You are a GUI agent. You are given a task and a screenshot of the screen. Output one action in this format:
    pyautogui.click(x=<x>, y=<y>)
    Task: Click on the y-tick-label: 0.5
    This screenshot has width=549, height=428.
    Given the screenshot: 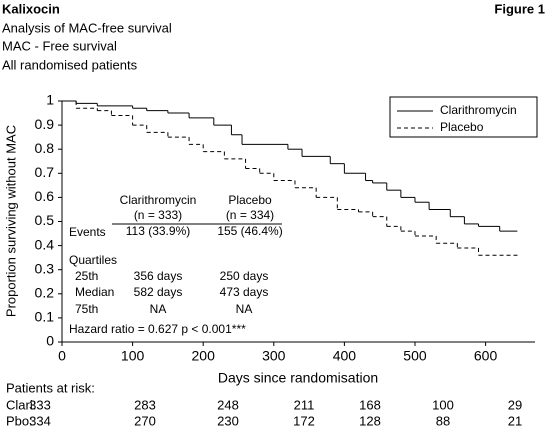 What is the action you would take?
    pyautogui.click(x=45, y=220)
    